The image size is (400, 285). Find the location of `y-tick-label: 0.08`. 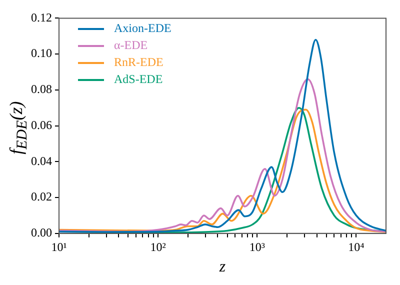

y-tick-label: 0.08 is located at coordinates (41, 89).